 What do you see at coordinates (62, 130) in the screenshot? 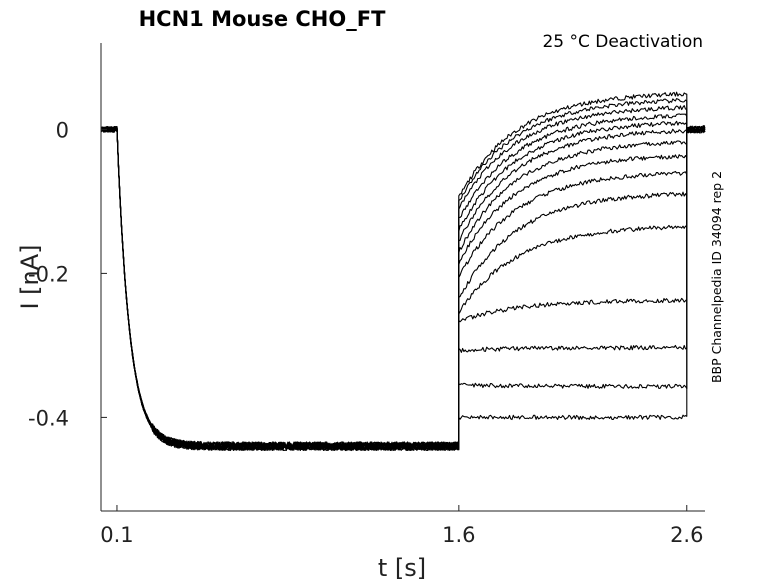
I see `y-tick-label: 0` at bounding box center [62, 130].